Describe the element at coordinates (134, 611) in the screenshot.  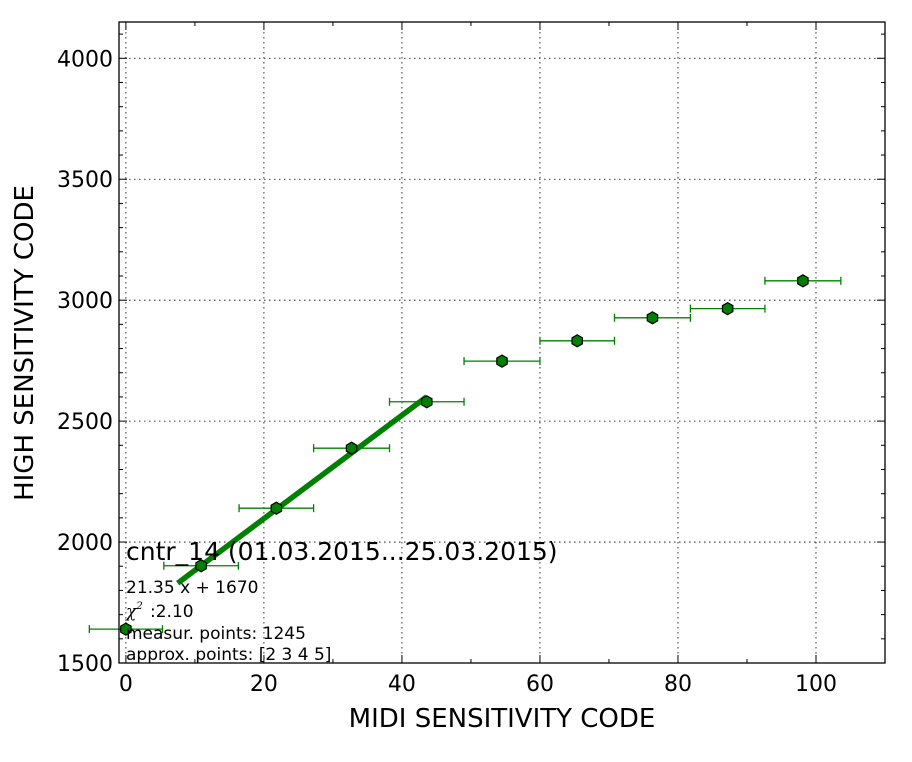
I see `annotation-chi2-symbol: χ2` at that location.